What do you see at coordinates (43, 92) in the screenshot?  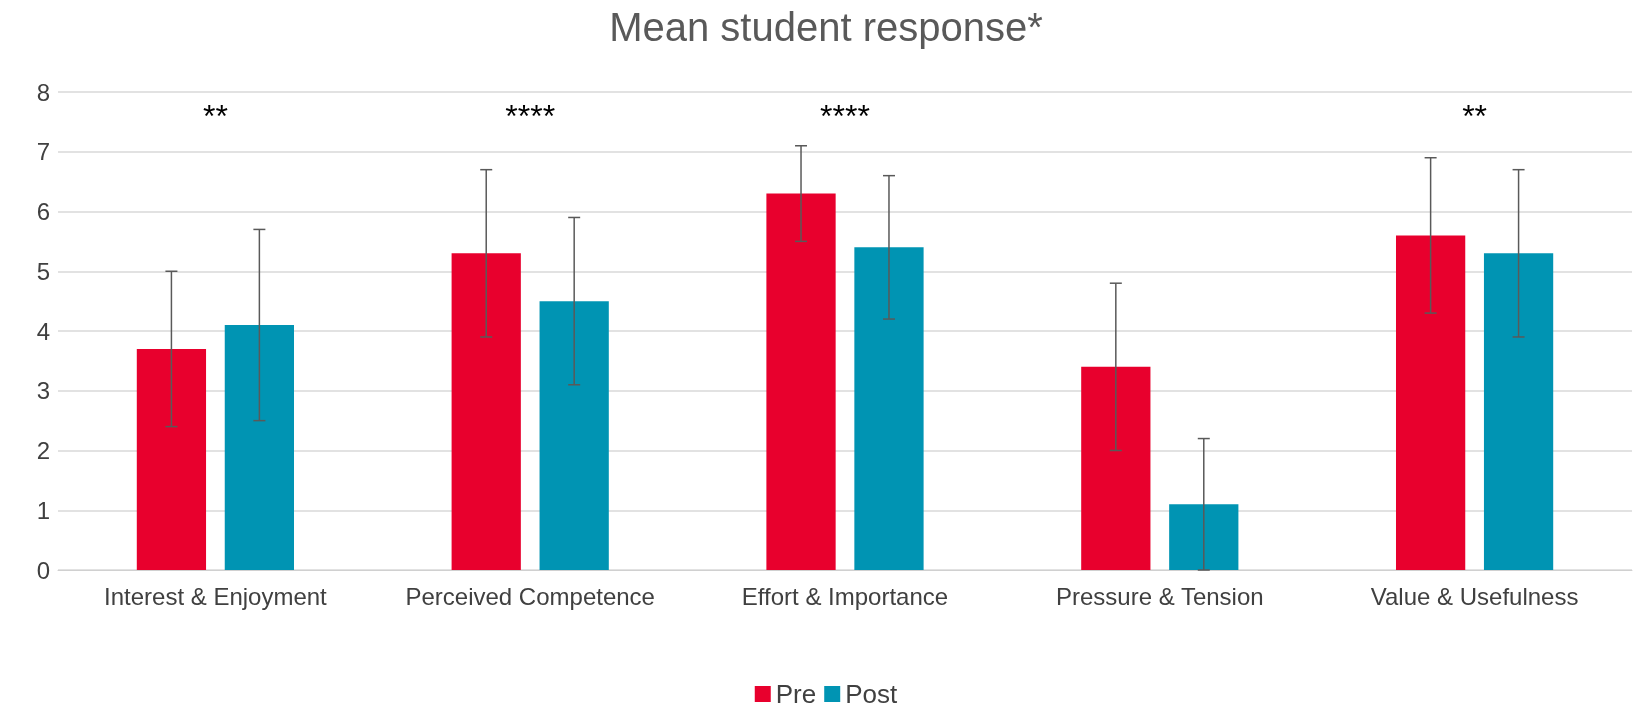 I see `y-tick-label: 8` at bounding box center [43, 92].